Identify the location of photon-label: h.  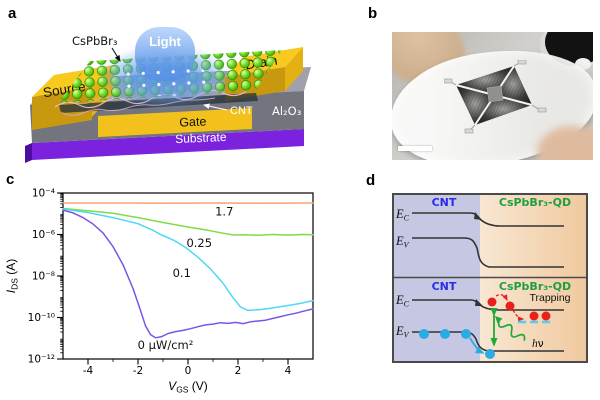
(535, 344).